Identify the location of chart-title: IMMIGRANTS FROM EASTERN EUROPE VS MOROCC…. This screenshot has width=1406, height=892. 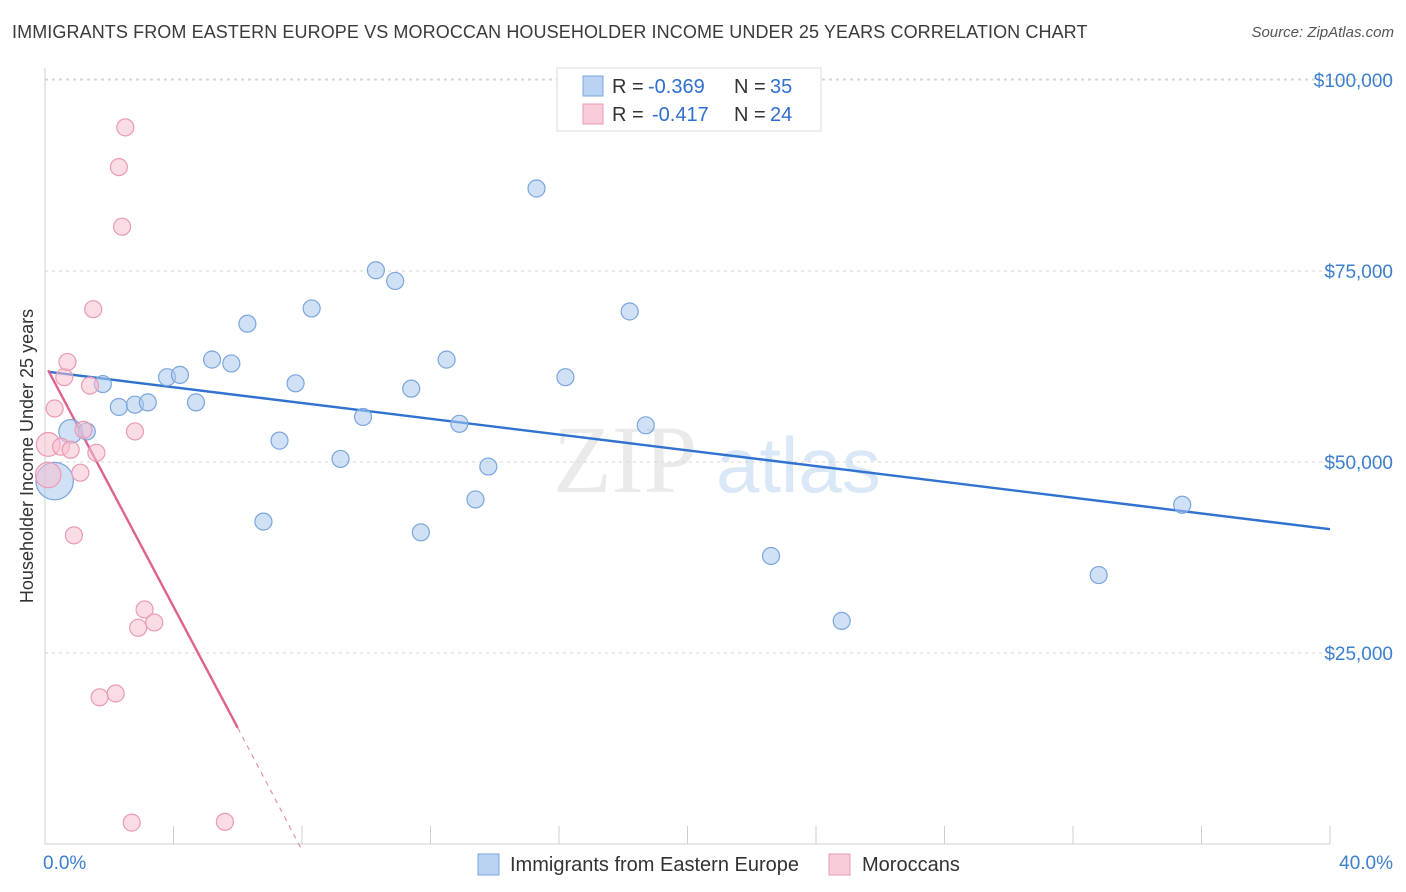
(550, 32).